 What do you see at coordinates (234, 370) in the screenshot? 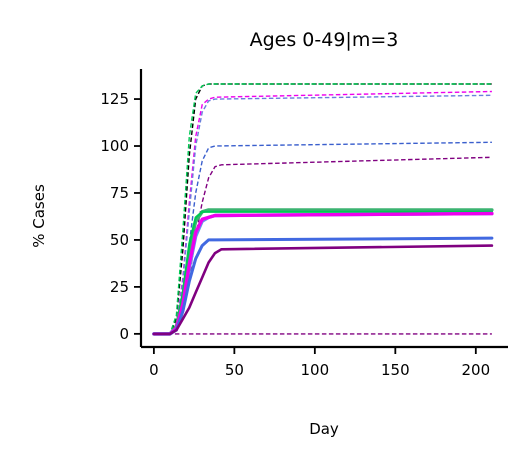
I see `x-tick-label: 50` at bounding box center [234, 370].